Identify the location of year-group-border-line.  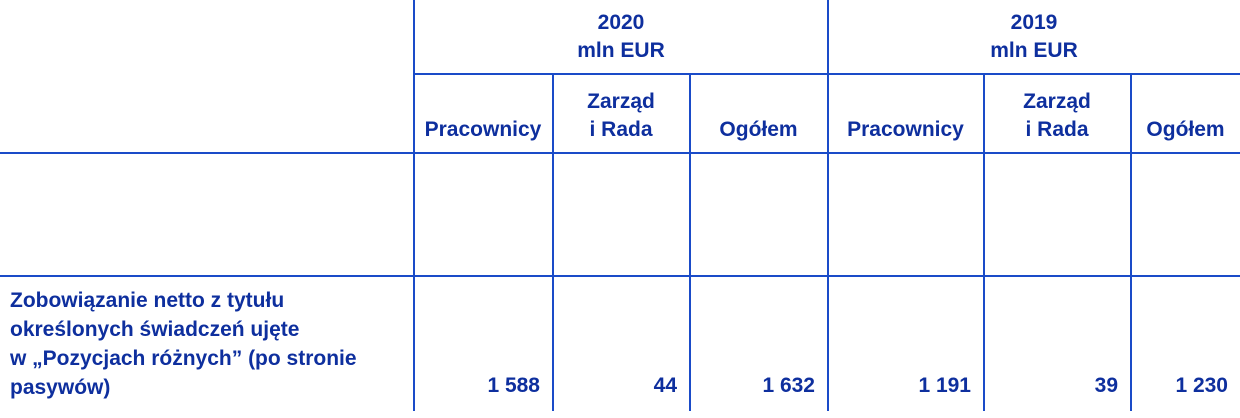
(828, 205).